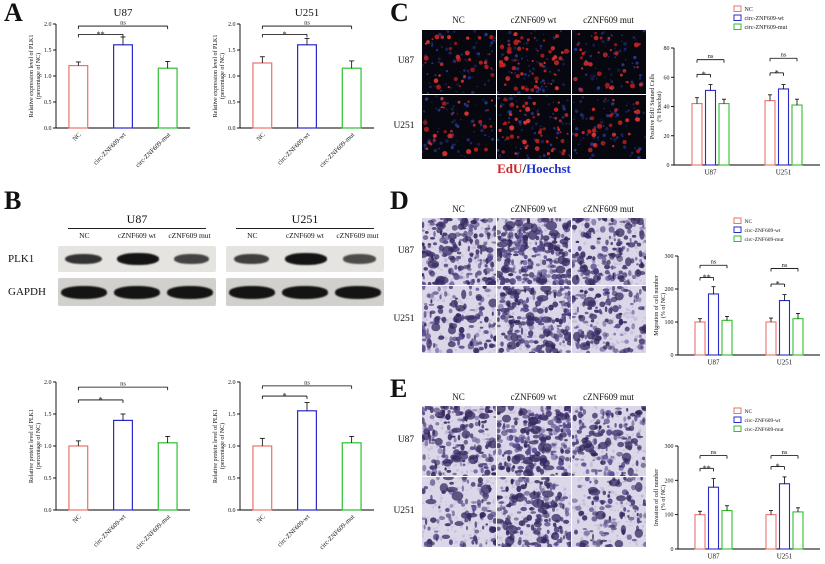 The height and width of the screenshot is (564, 825). Describe the element at coordinates (533, 209) in the screenshot. I see `panel-d-column-headers: NC cZNF609 wt cZNF609 mut` at that location.